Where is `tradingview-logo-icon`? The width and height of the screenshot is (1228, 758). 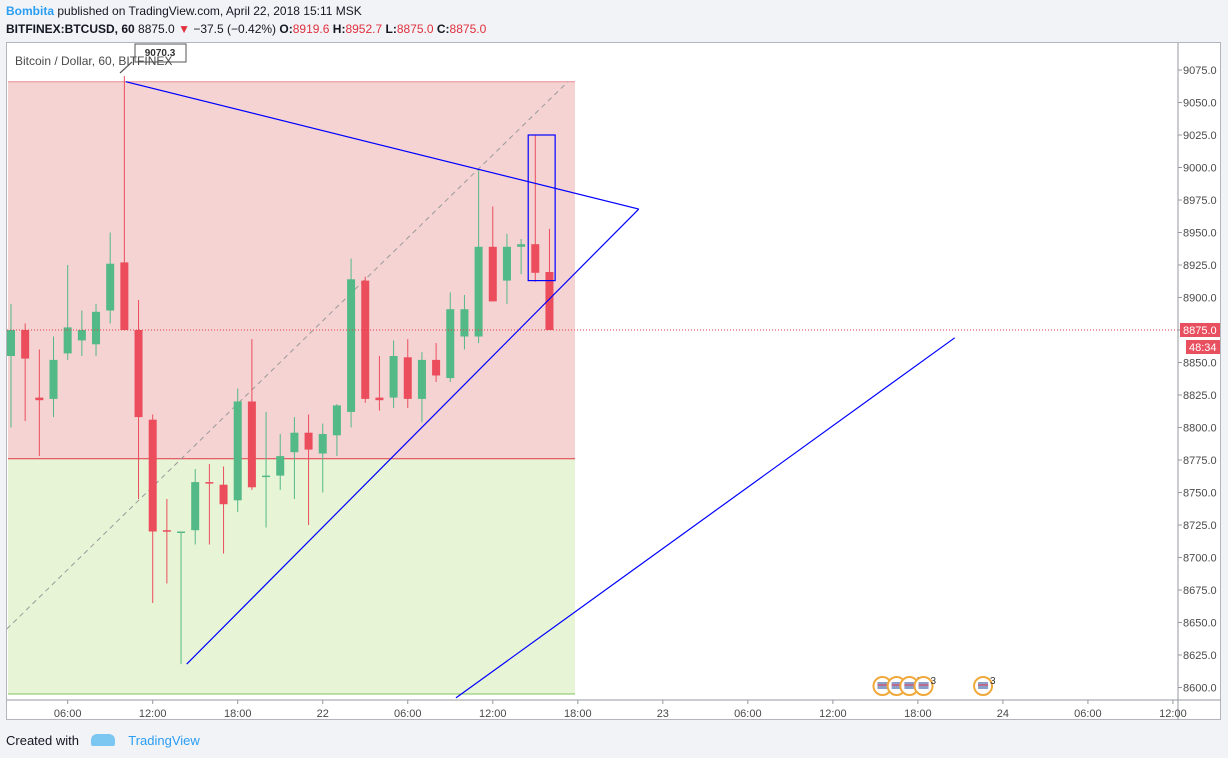
tradingview-logo-icon is located at coordinates (102, 739).